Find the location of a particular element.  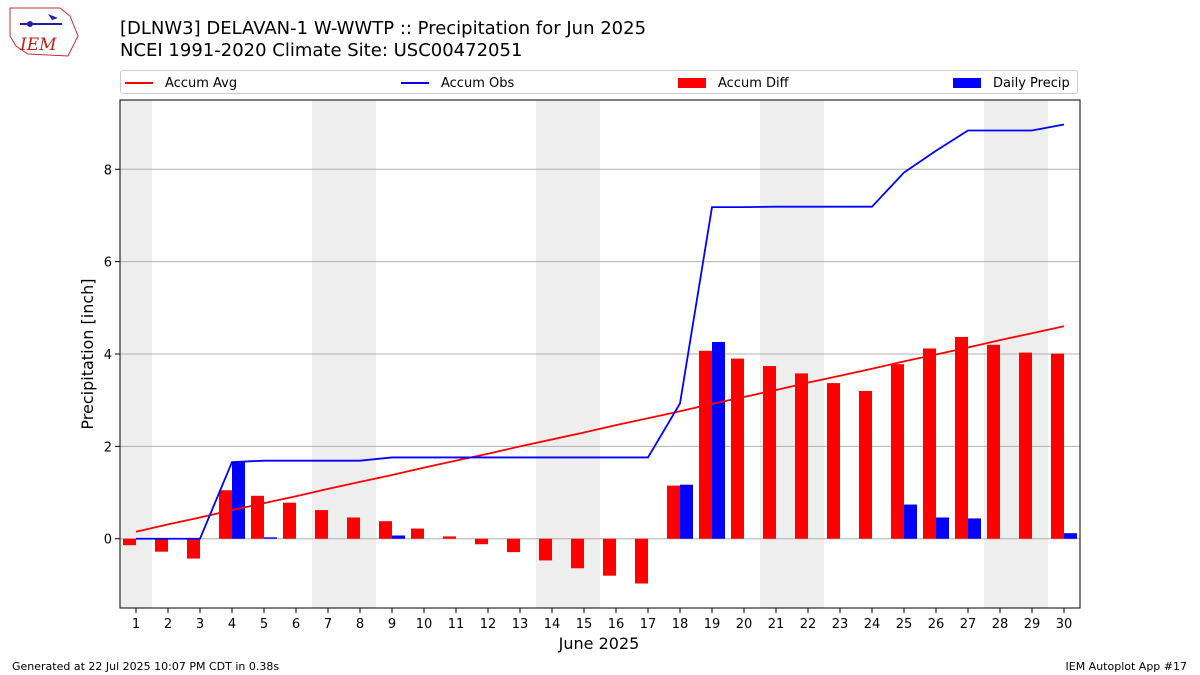

legend-item-accum-obs: Accum Obs is located at coordinates (457, 83).